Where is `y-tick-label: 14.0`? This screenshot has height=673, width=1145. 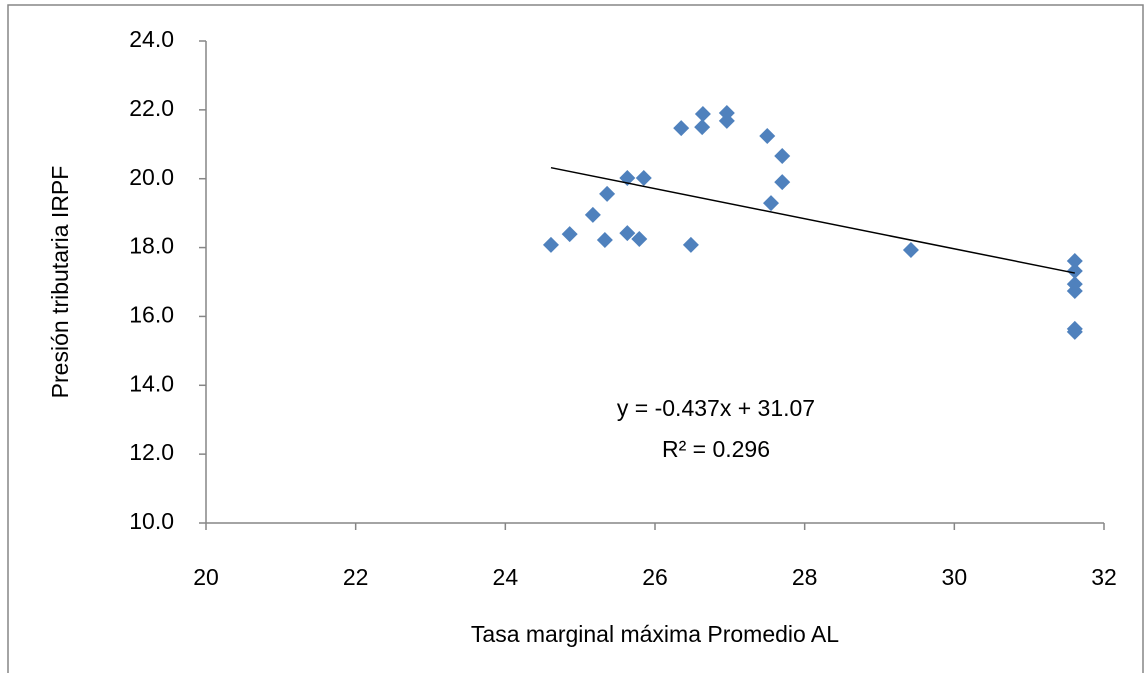 y-tick-label: 14.0 is located at coordinates (151, 383).